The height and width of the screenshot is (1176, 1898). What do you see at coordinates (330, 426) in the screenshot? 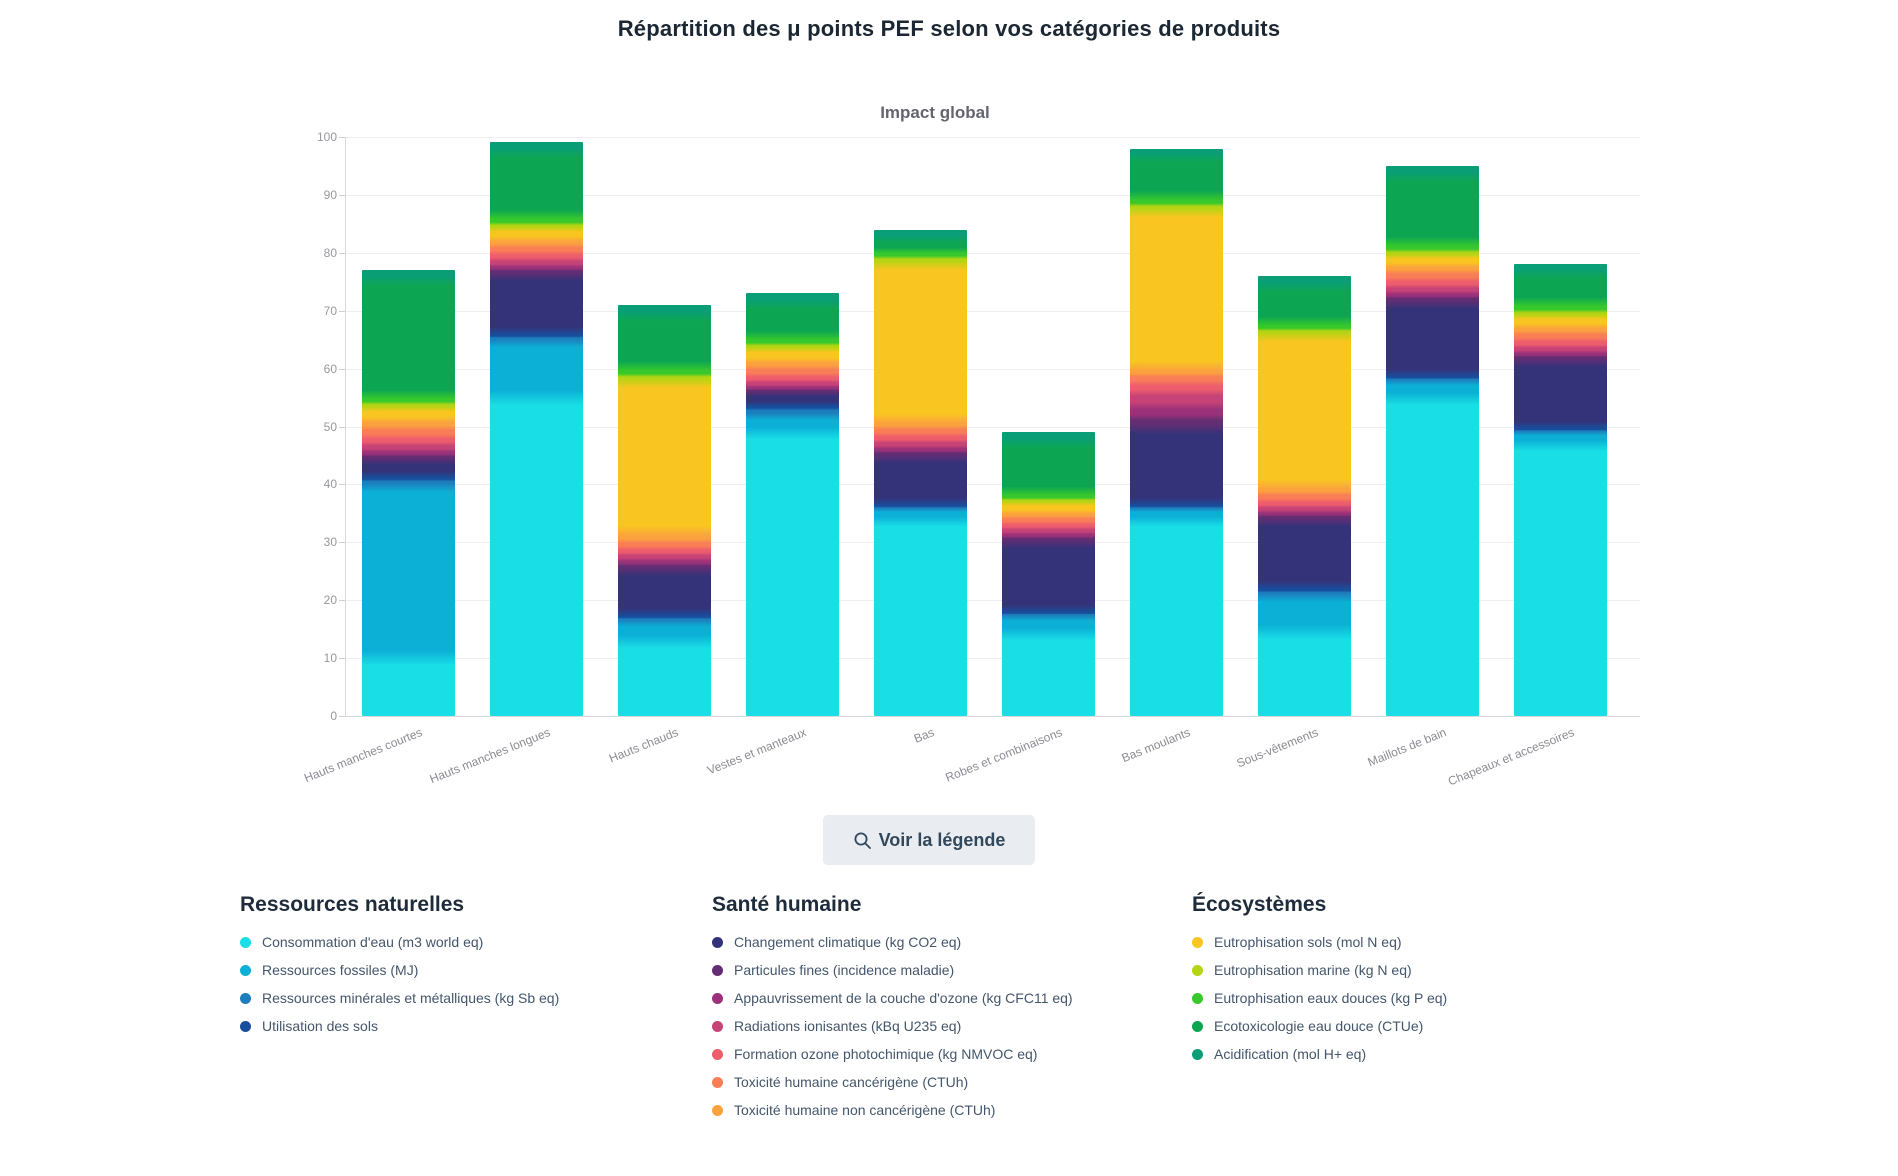
I see `y-axis-tick-label: 50` at bounding box center [330, 426].